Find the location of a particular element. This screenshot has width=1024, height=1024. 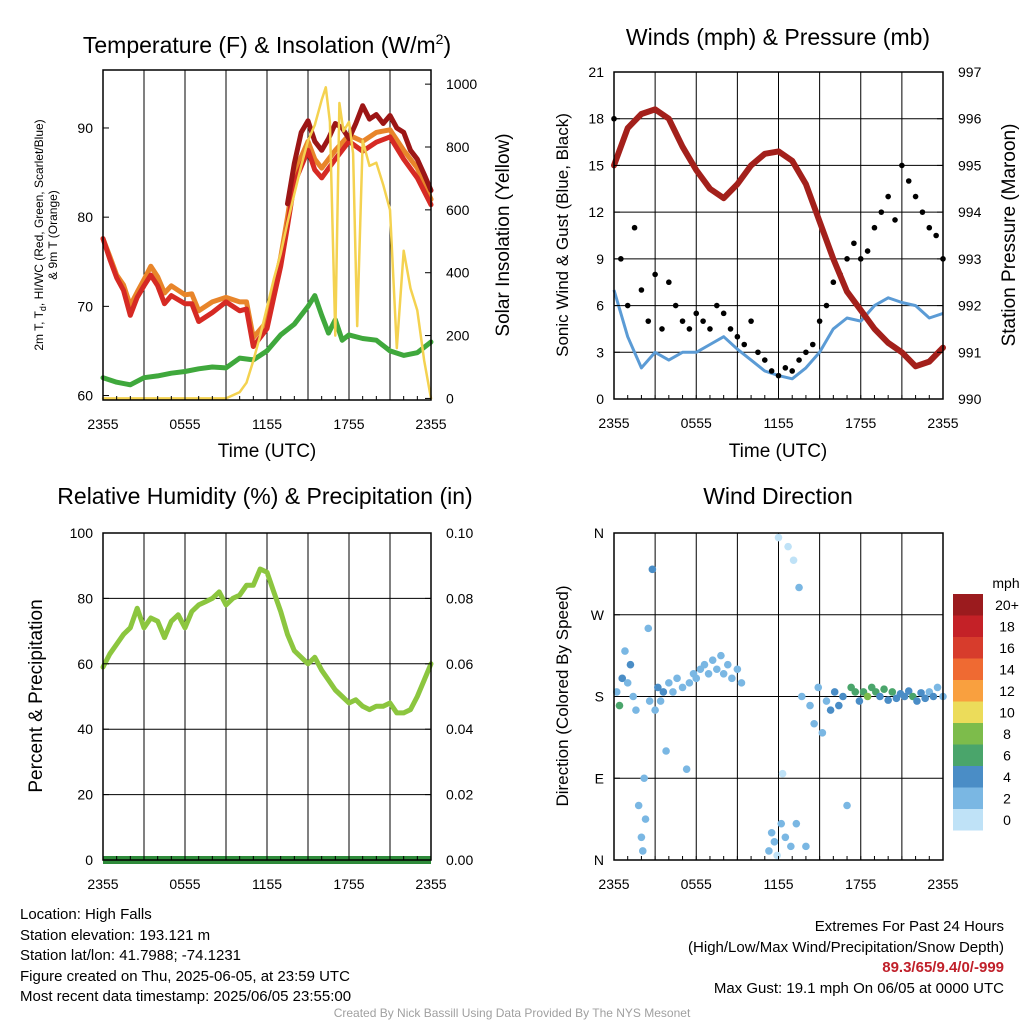

colorbar-label: 8 is located at coordinates (1007, 734).